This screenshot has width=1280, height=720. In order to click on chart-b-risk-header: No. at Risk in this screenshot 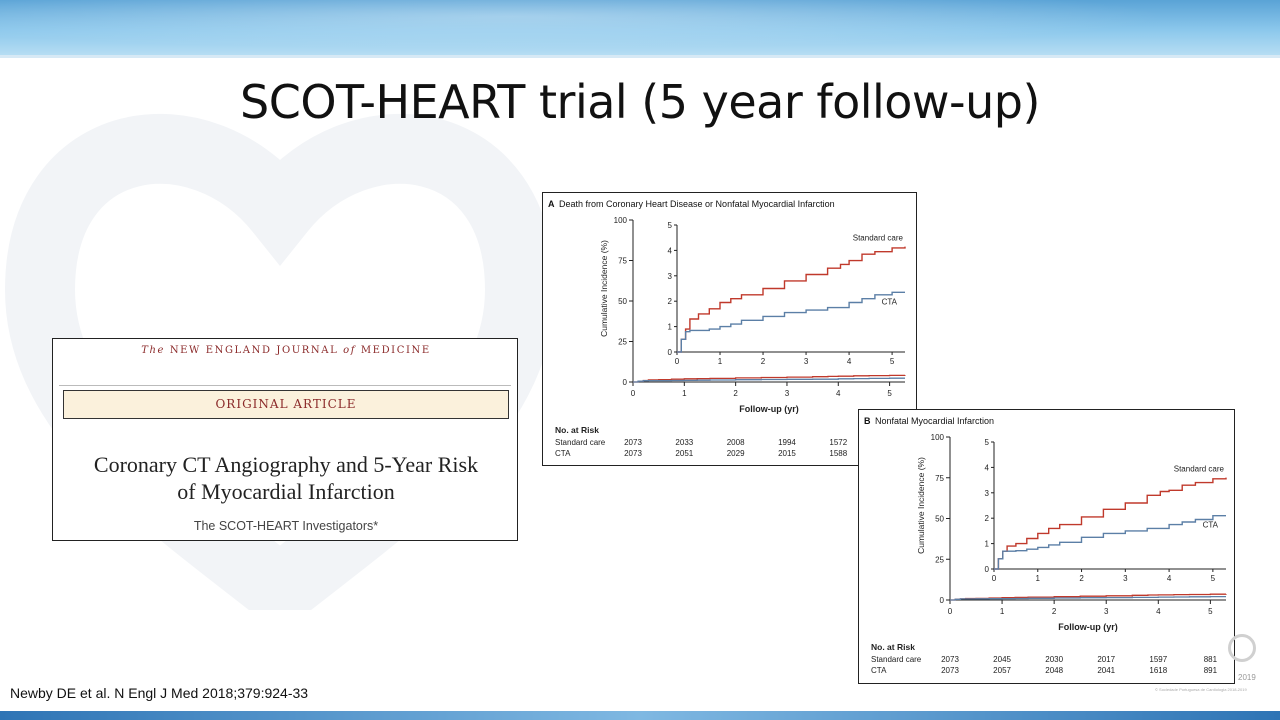, I will do `click(893, 647)`.